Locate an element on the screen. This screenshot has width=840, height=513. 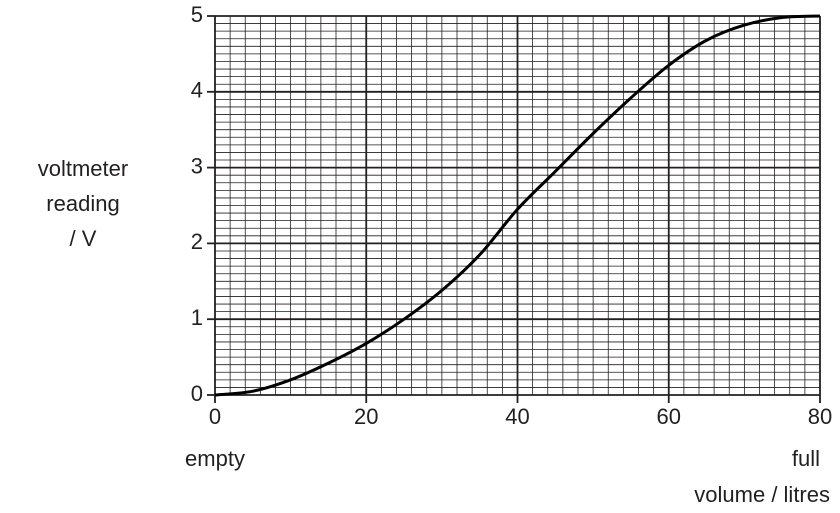
y-axis-label: reading is located at coordinates (82, 203).